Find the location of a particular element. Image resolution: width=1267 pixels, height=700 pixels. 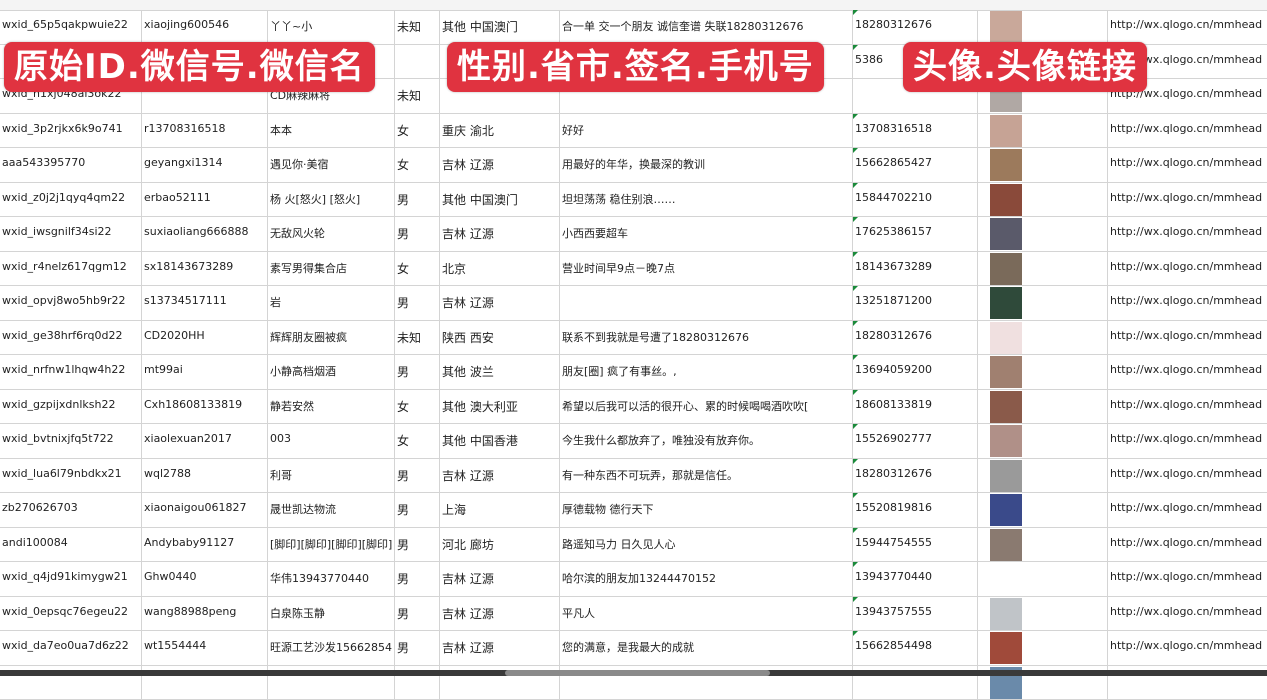

cell-id: andi100084 is located at coordinates (71, 545).